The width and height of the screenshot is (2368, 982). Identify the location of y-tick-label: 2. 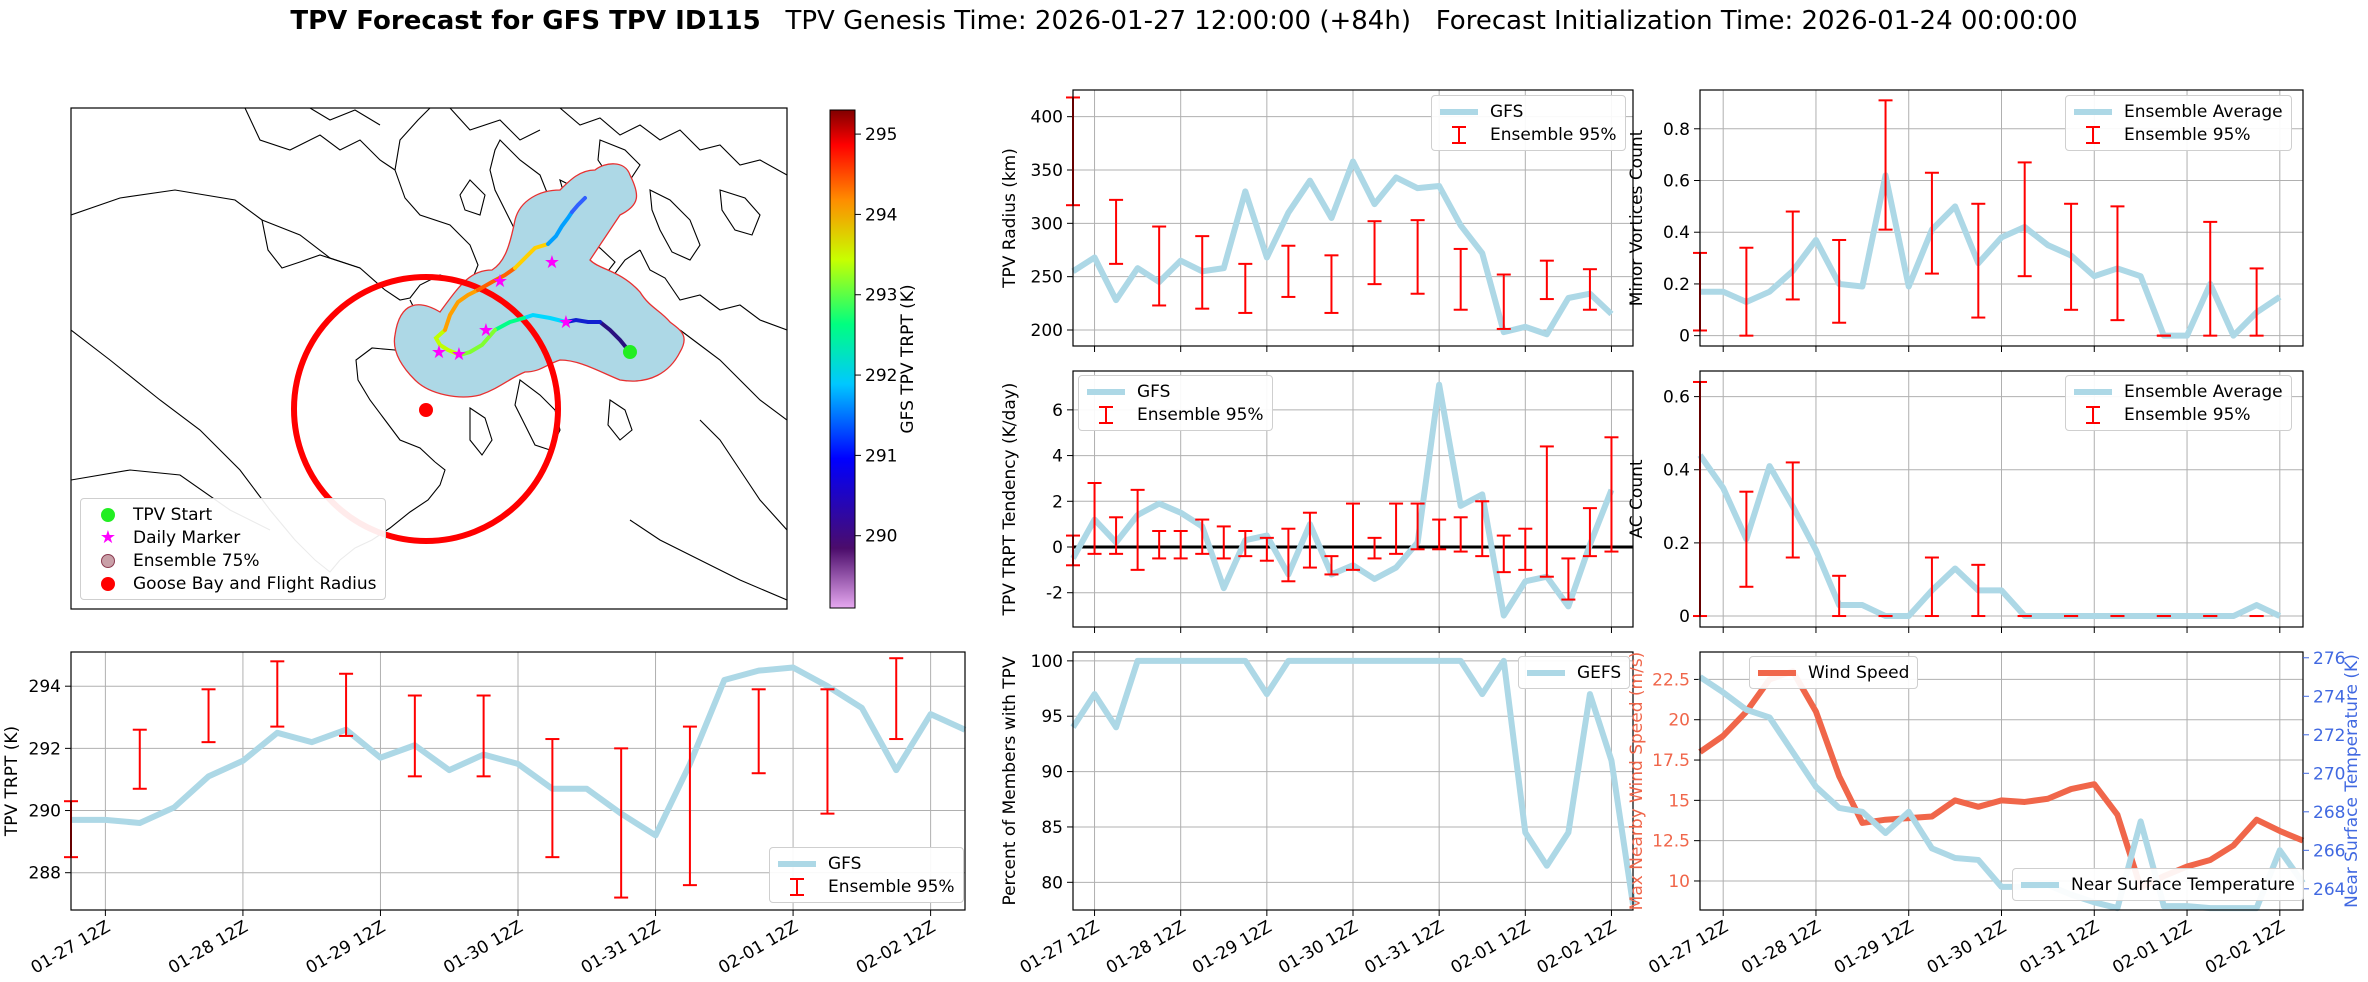
(1057, 502).